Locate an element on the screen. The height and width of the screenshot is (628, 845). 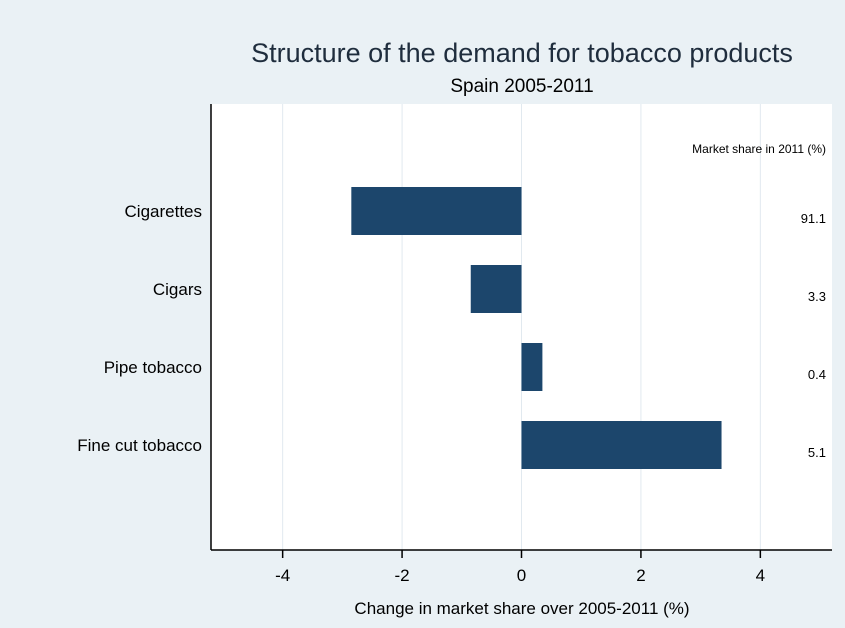
x-tick-label: 0 is located at coordinates (521, 575).